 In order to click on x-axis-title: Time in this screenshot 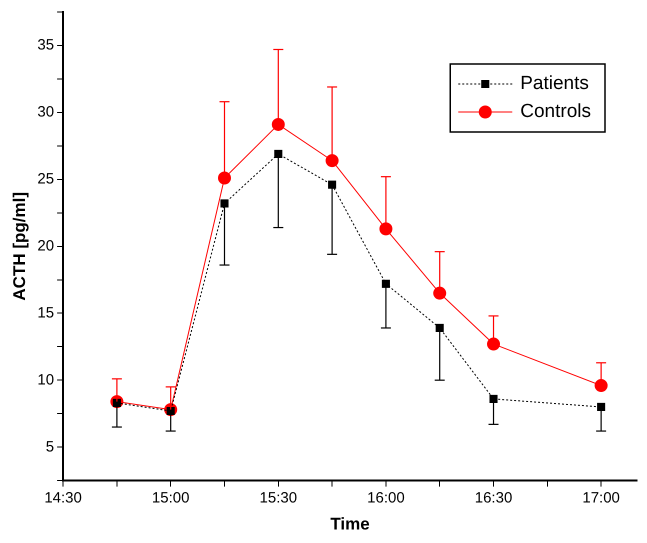, I will do `click(350, 524)`.